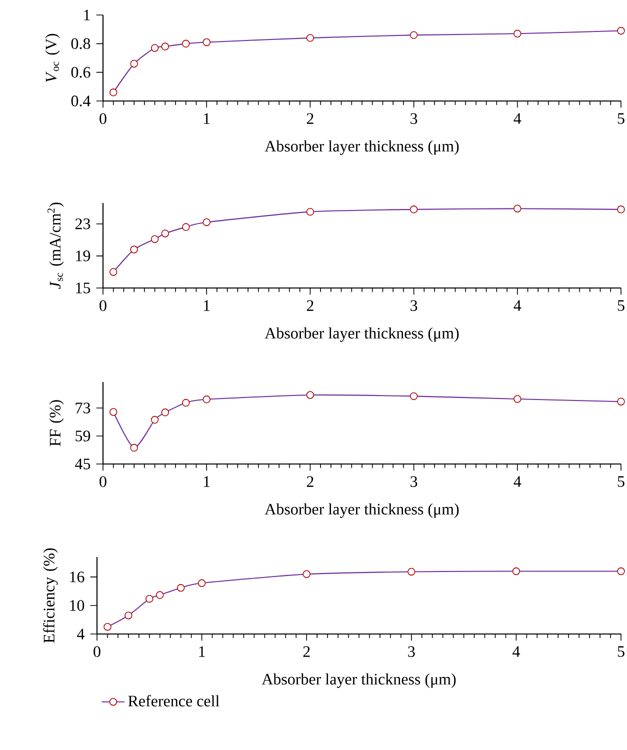 The image size is (627, 750). What do you see at coordinates (83, 256) in the screenshot?
I see `y-tick-label: 19` at bounding box center [83, 256].